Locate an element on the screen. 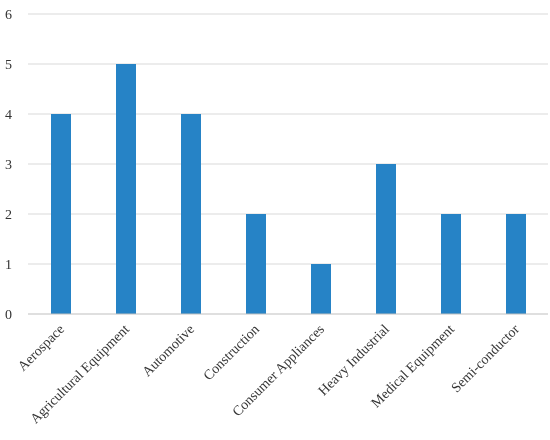 This screenshot has height=440, width=550. x-tick-label: Construction is located at coordinates (232, 353).